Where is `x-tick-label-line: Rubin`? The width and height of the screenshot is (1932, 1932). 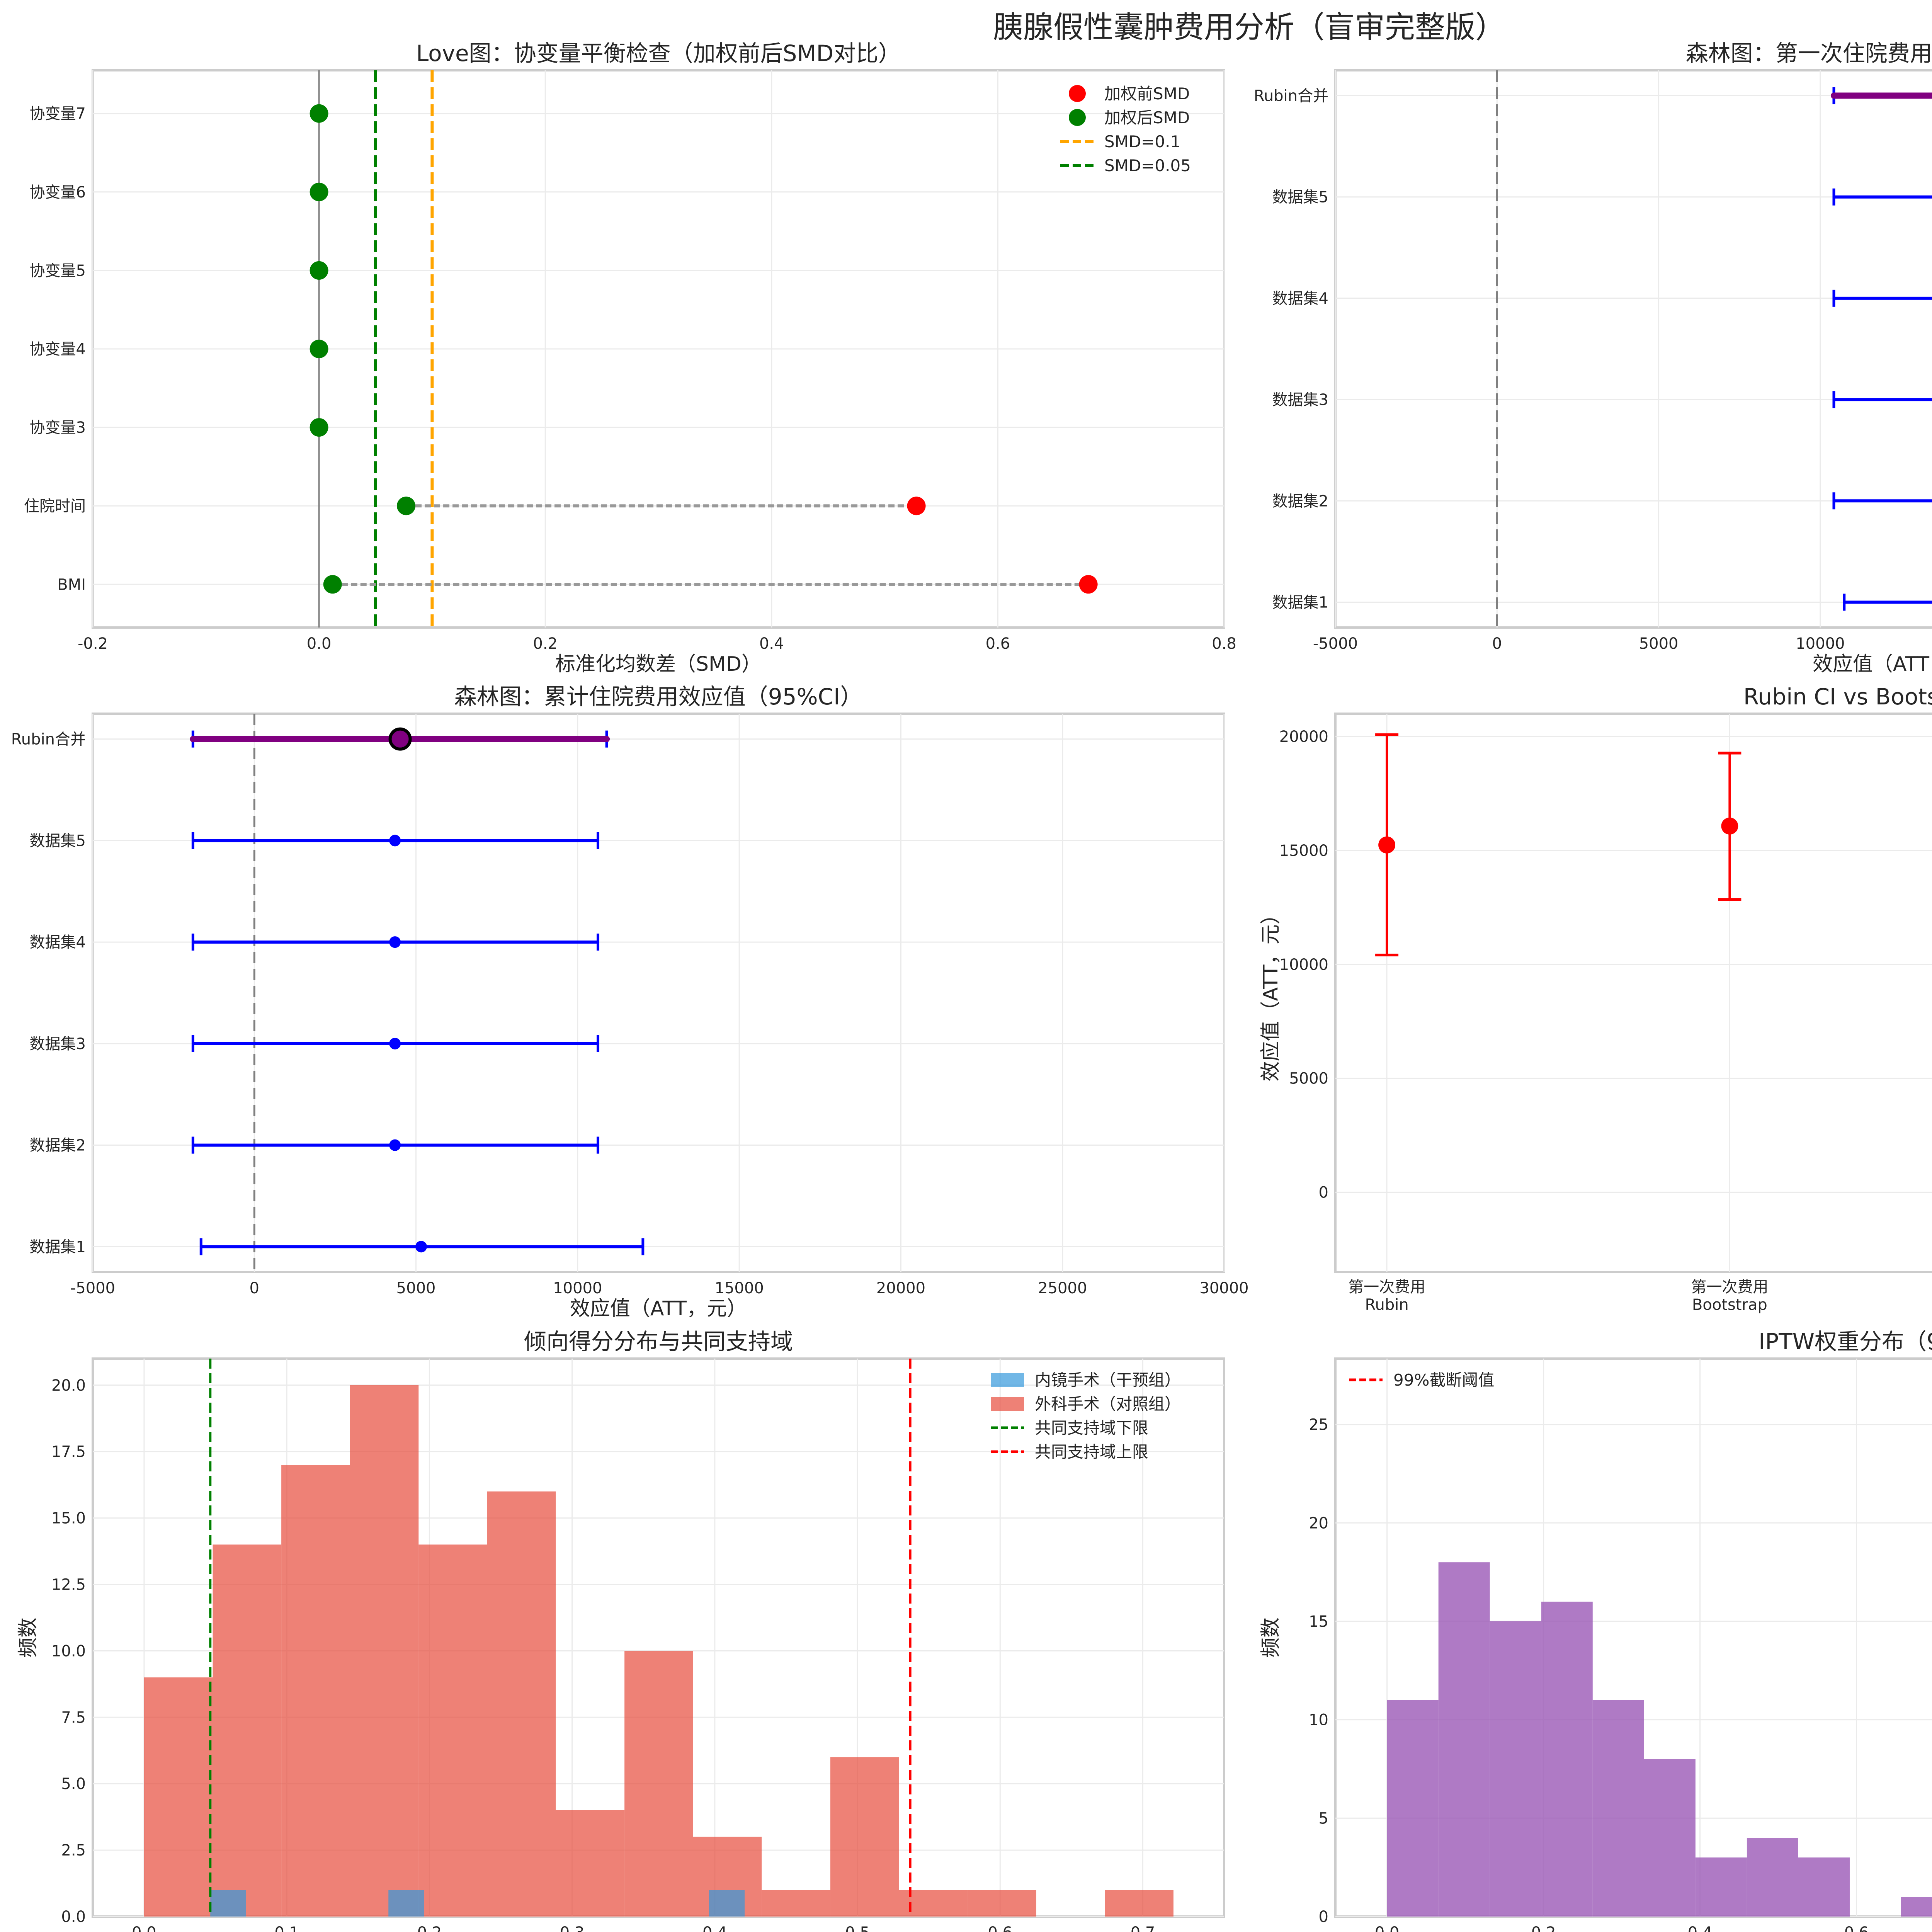
x-tick-label-line: Rubin is located at coordinates (1386, 1305).